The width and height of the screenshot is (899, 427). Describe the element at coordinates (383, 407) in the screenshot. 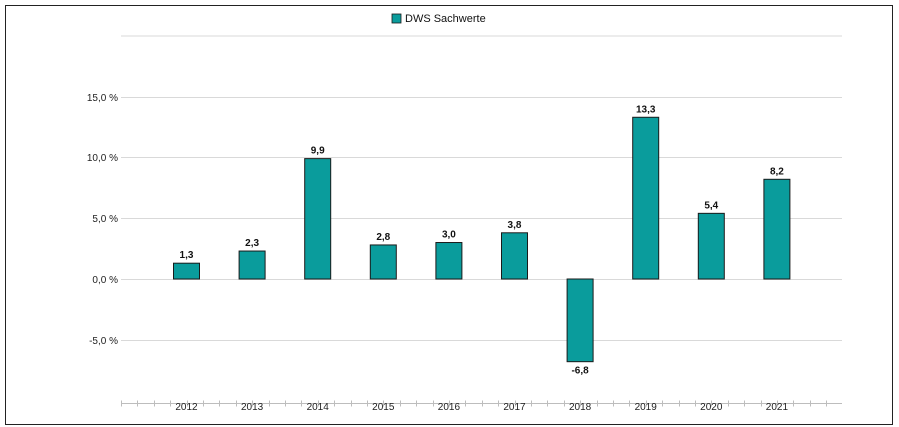

I see `x-tick-label-2015: 2015` at that location.